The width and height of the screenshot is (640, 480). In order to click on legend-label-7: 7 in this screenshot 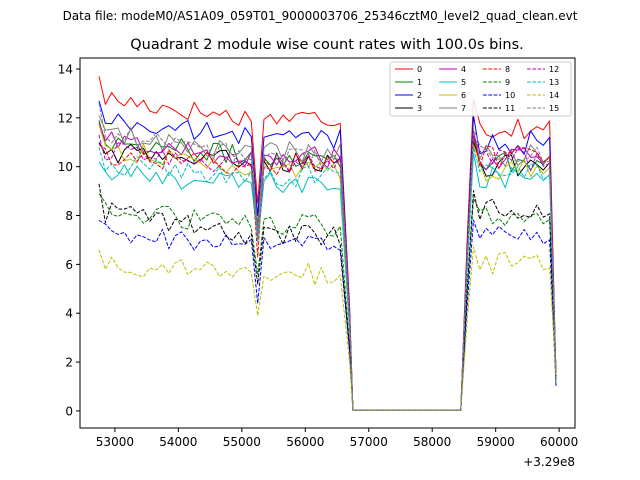, I will do `click(463, 108)`.